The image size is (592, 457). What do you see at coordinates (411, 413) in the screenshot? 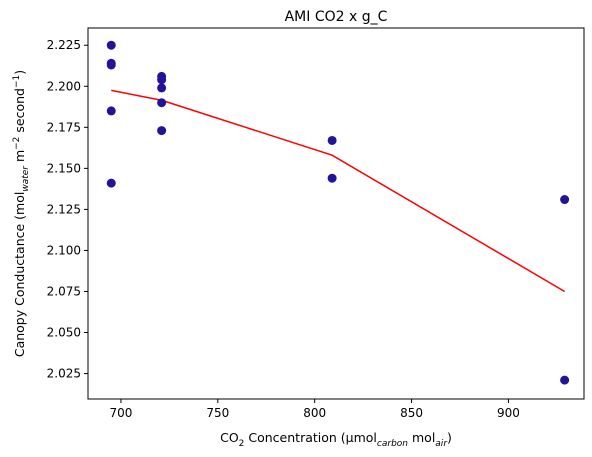
I see `x-tick-label: 850` at bounding box center [411, 413].